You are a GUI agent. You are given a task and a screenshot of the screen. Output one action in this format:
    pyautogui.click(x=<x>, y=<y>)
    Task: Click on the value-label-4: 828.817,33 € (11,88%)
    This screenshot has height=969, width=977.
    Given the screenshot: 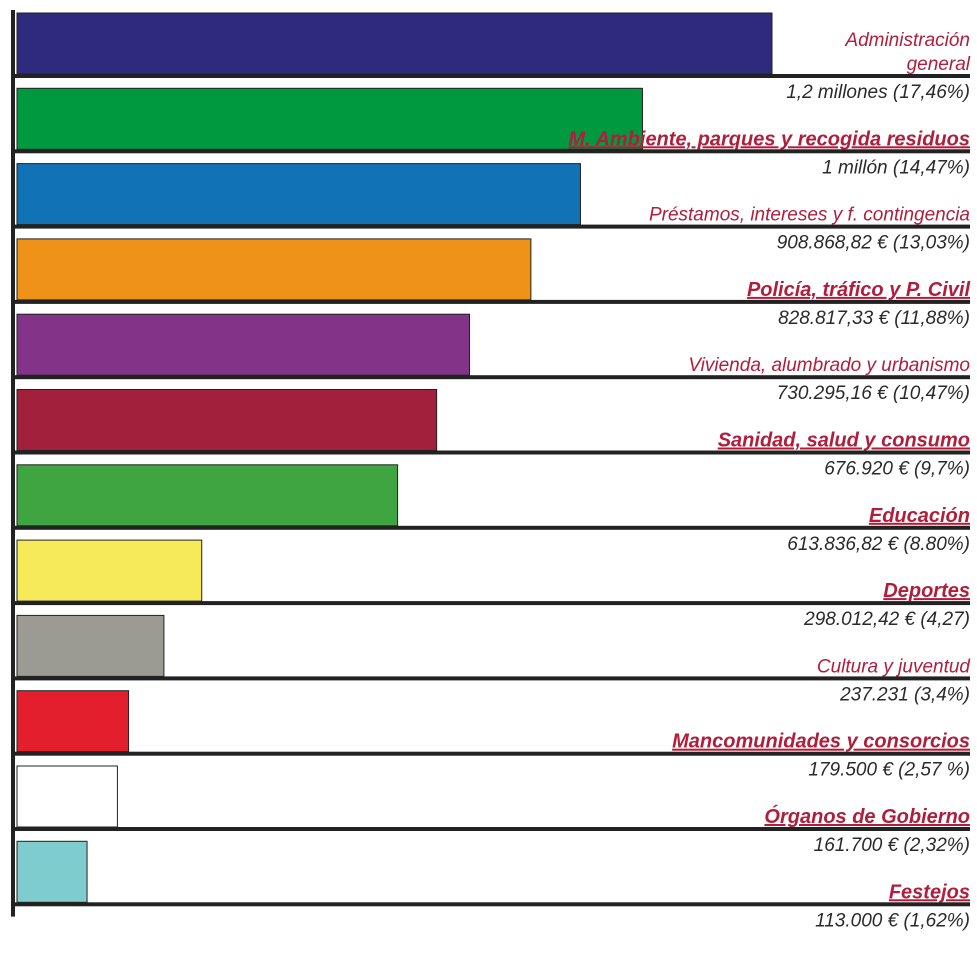 What is the action you would take?
    pyautogui.click(x=874, y=318)
    